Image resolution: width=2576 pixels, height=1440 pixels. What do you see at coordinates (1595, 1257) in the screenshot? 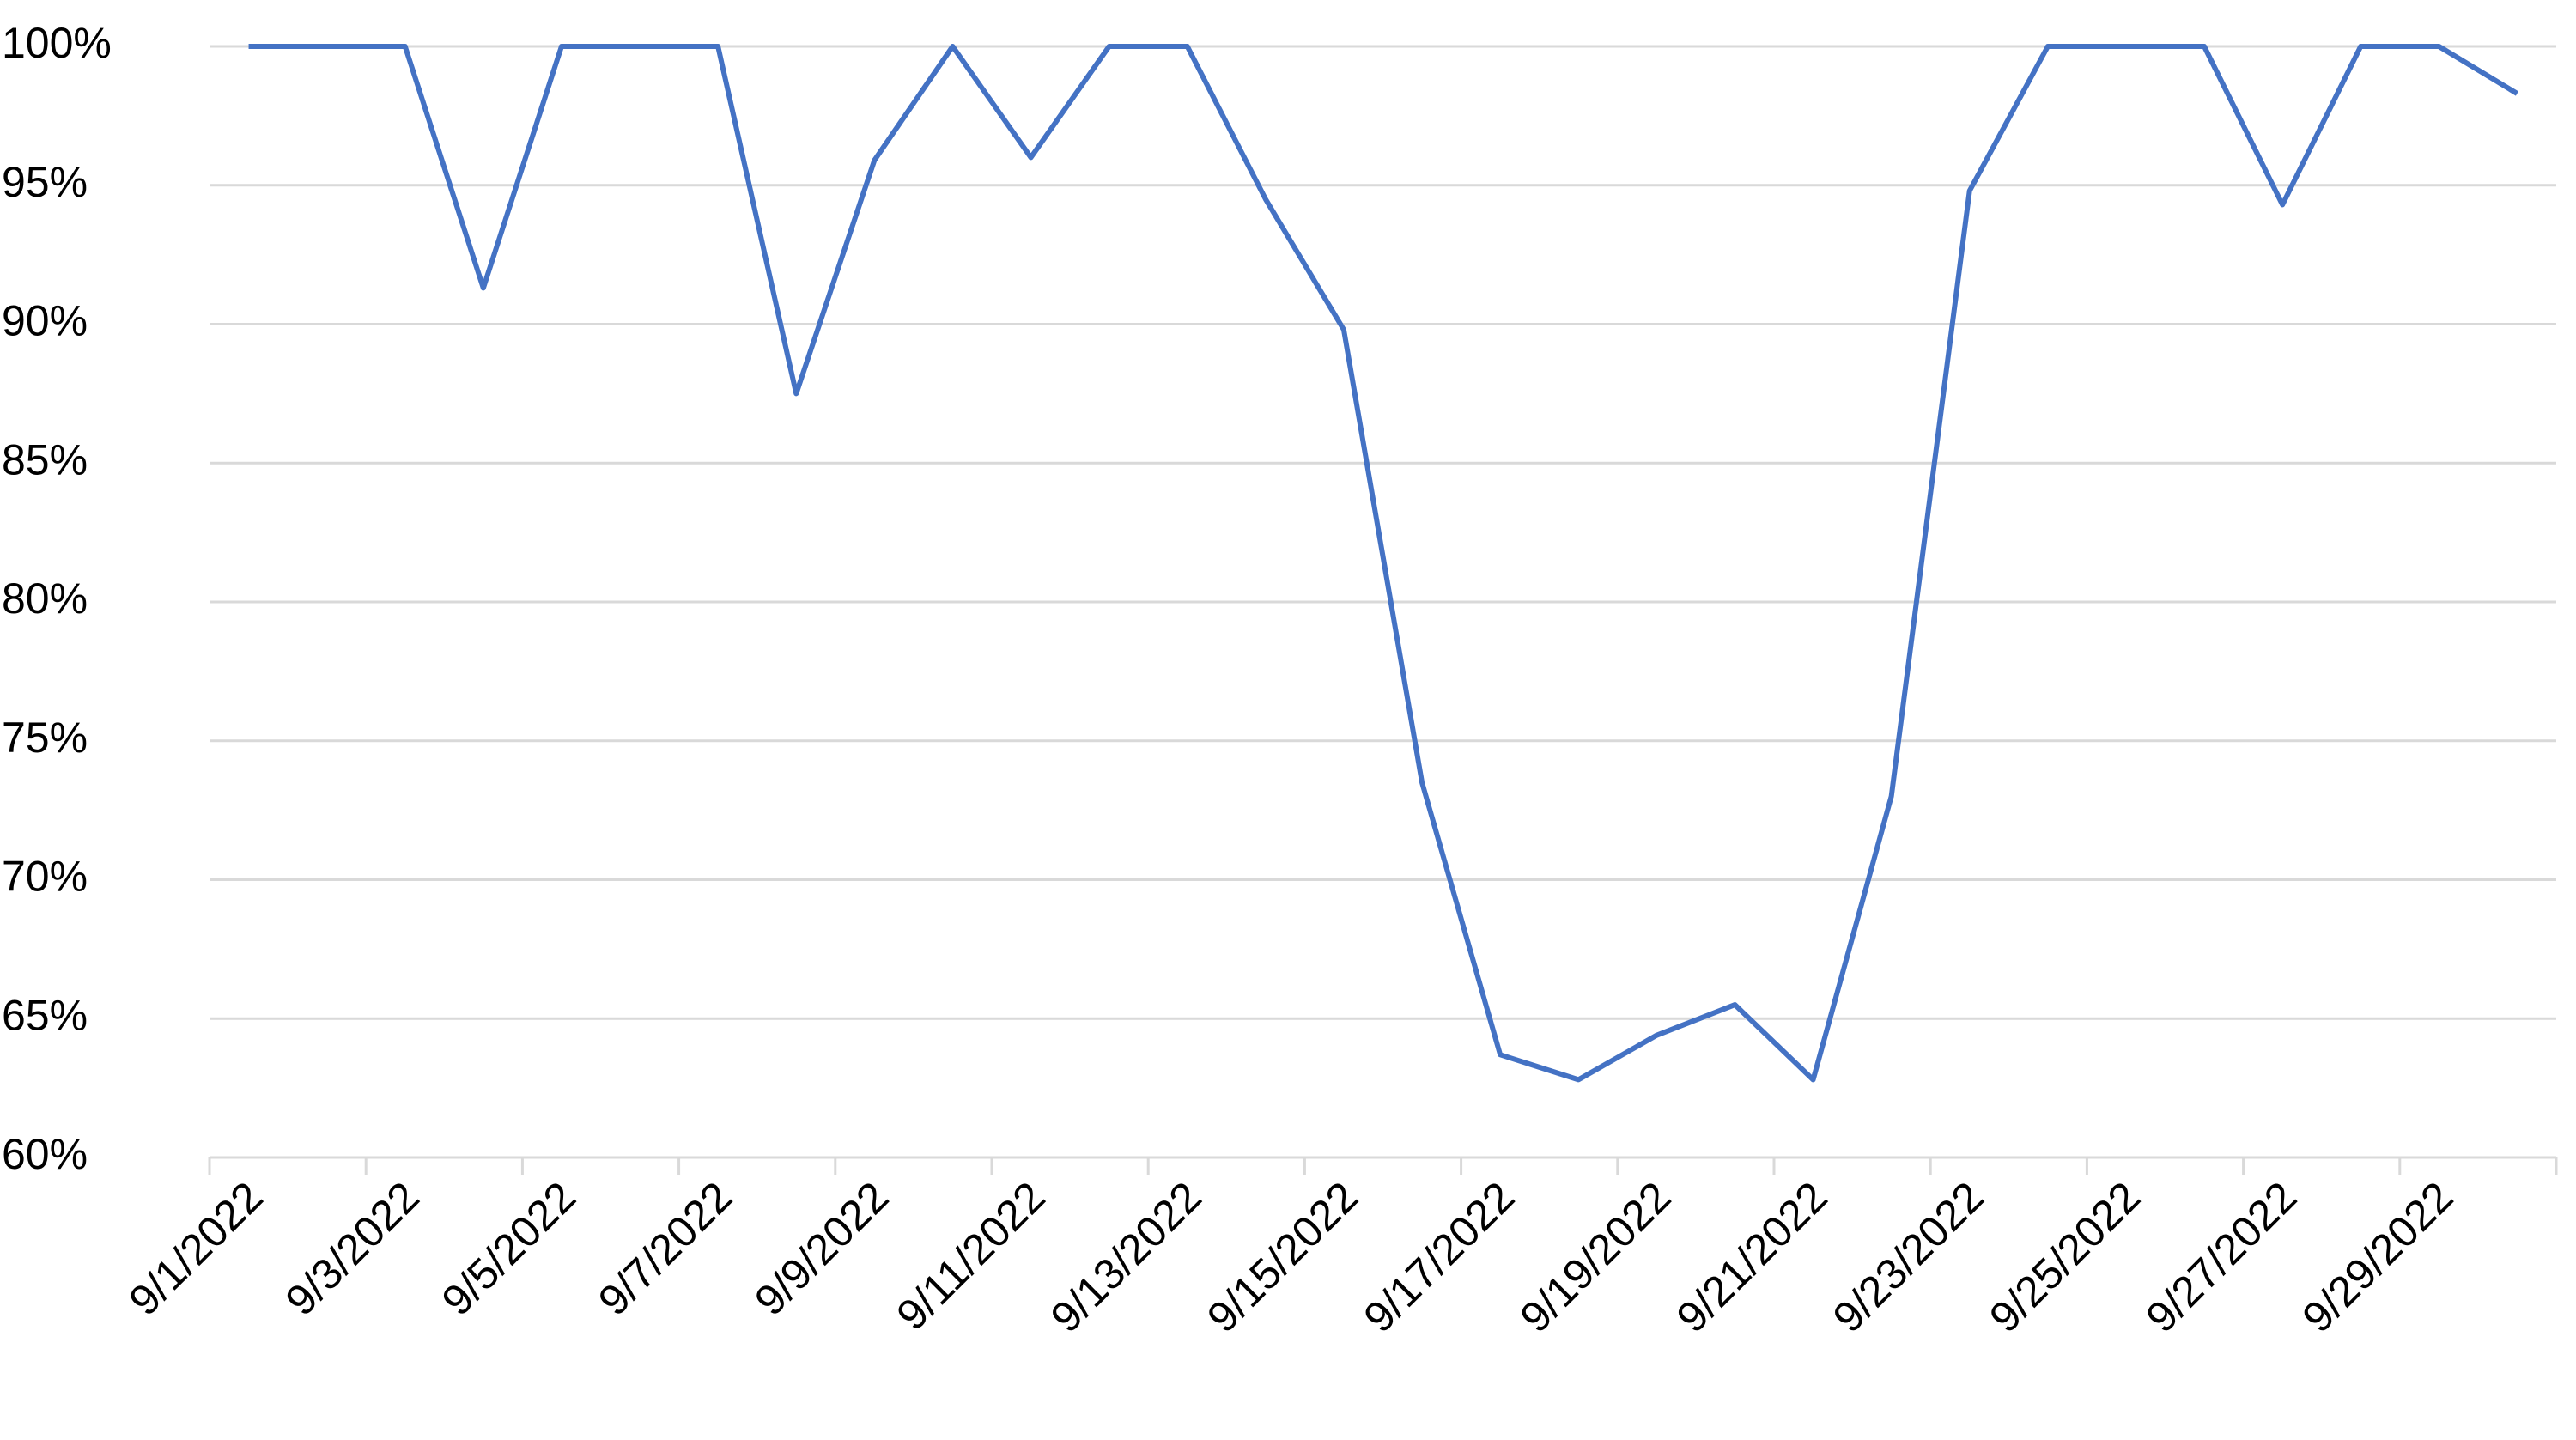
I see `x-tick-label: 9/19/2022` at bounding box center [1595, 1257].